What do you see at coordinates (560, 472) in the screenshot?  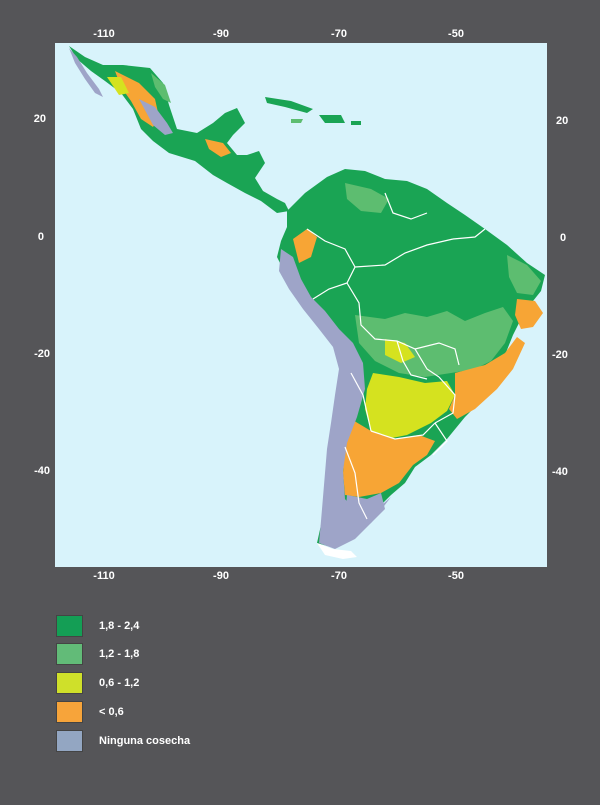 I see `y-tick-right-4: -40` at bounding box center [560, 472].